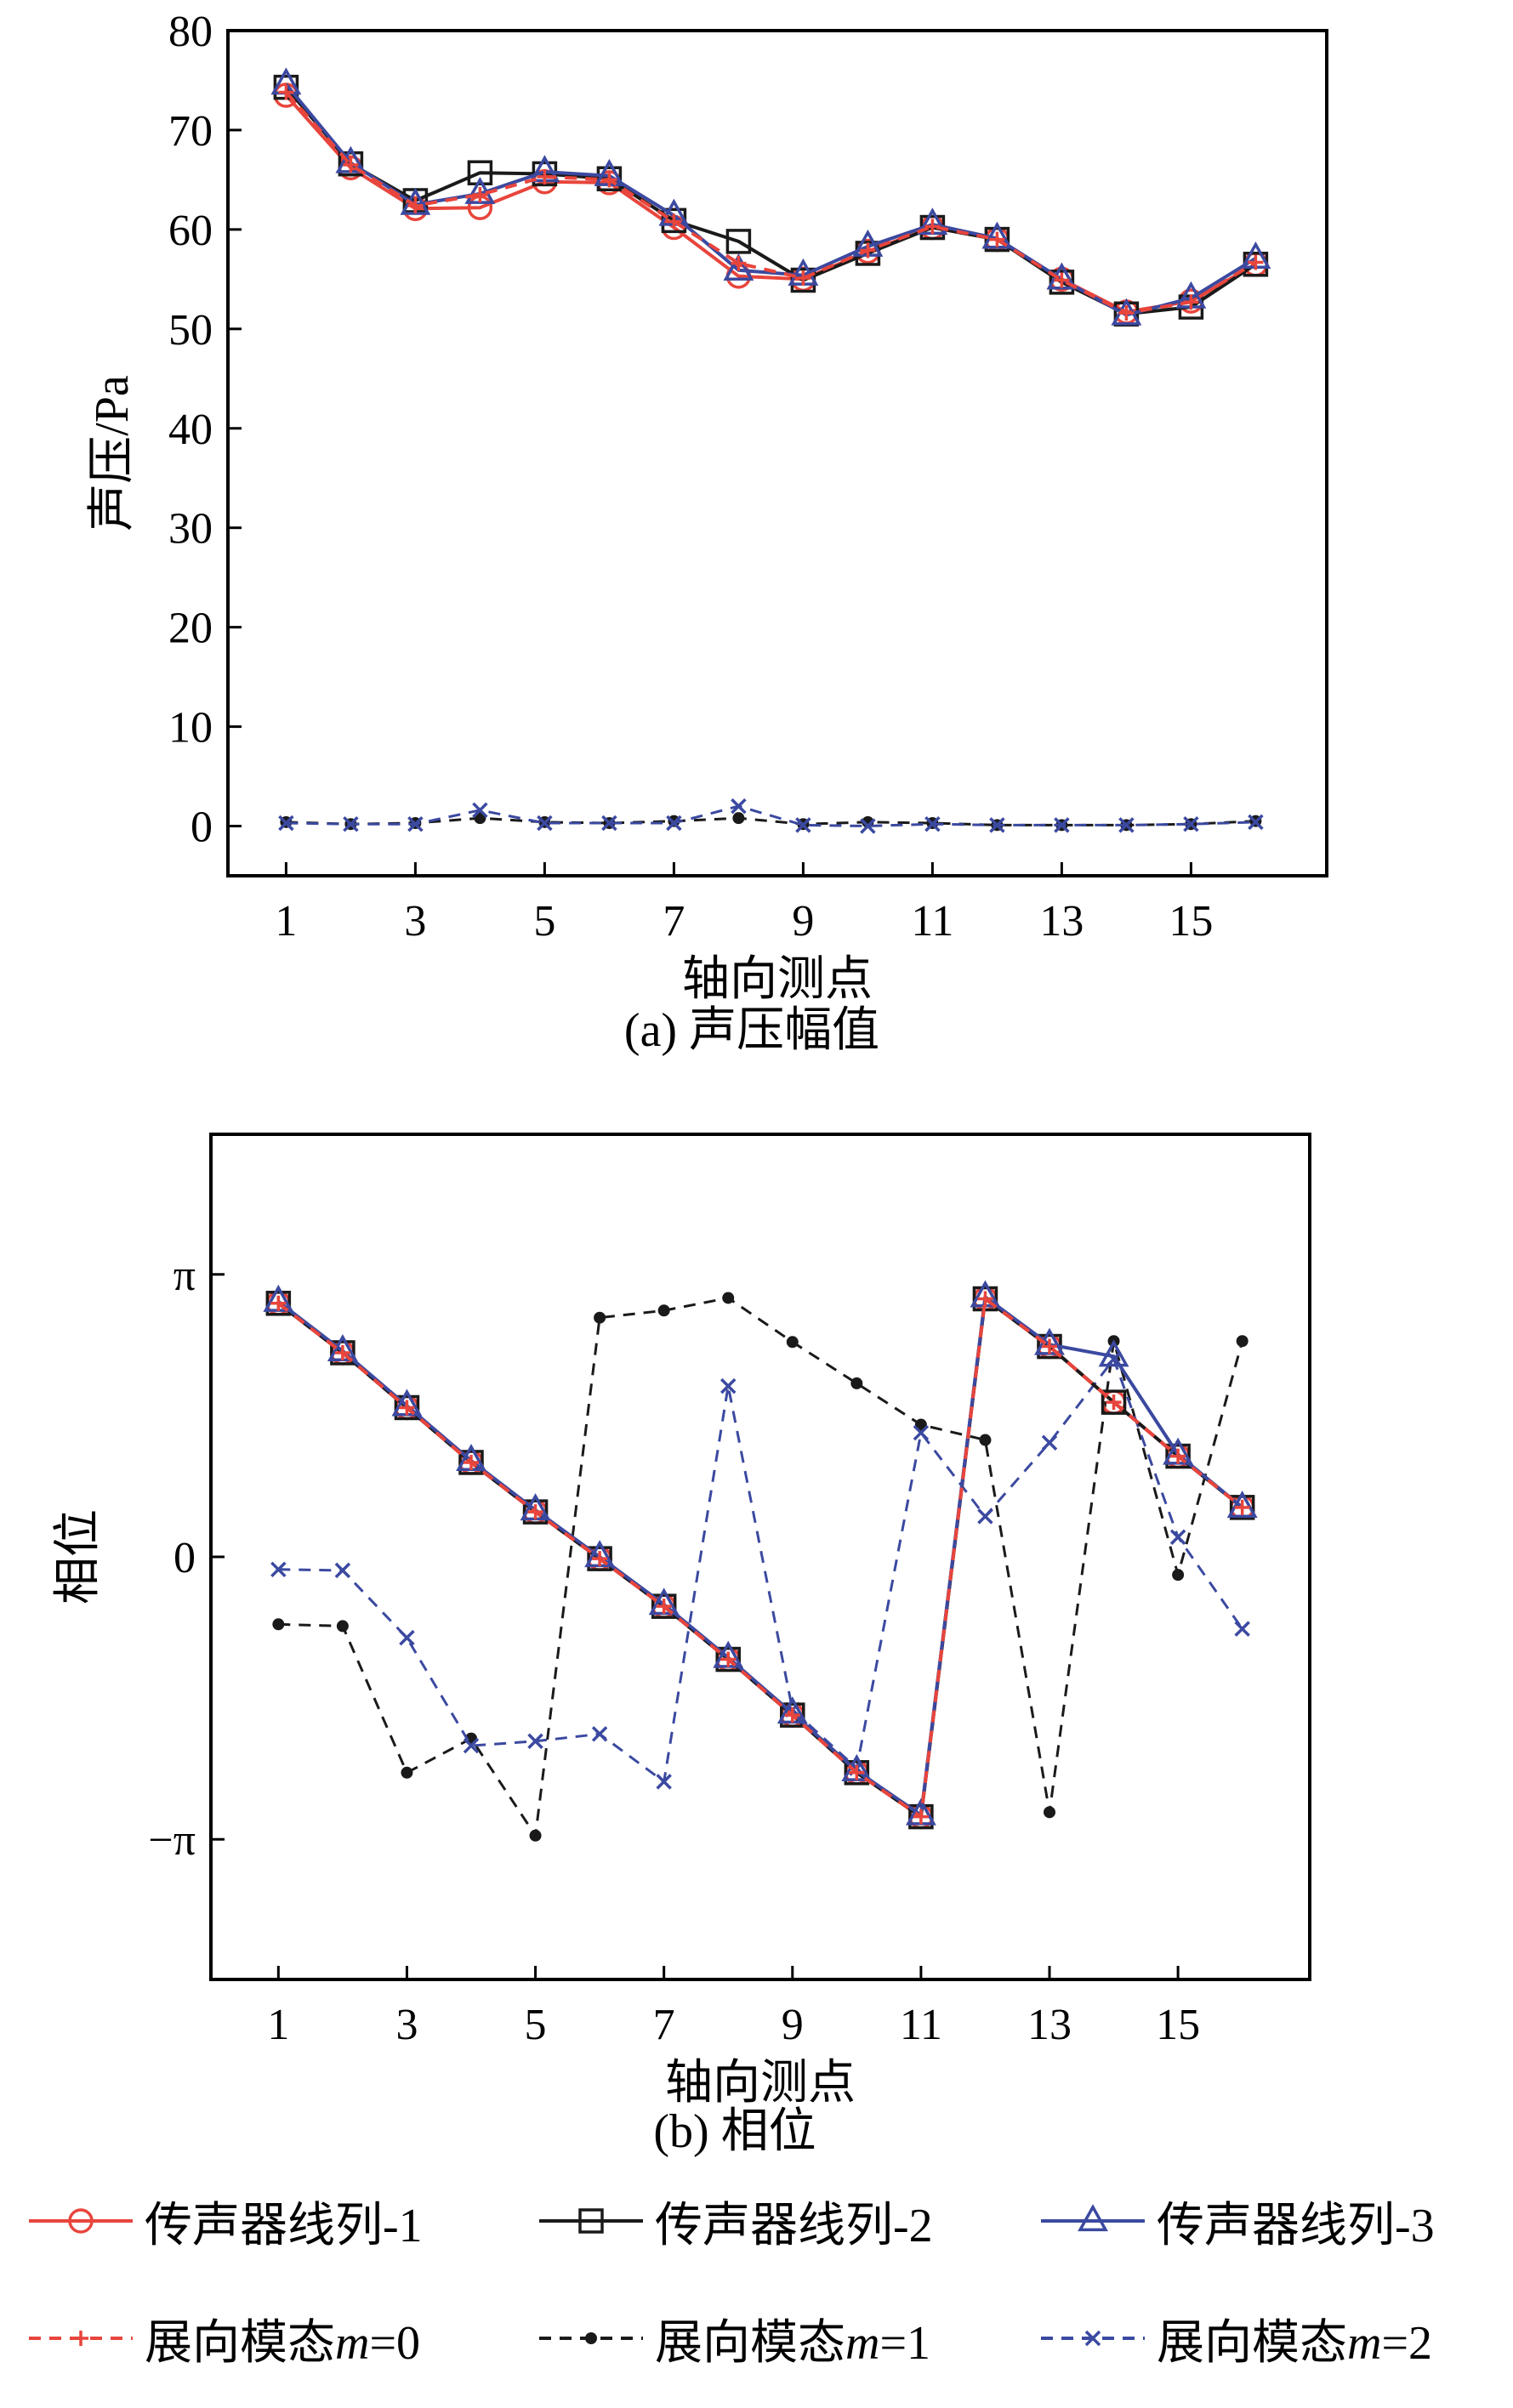 This screenshot has width=1513, height=2408. What do you see at coordinates (190, 430) in the screenshot?
I see `y-tick-label: 40` at bounding box center [190, 430].